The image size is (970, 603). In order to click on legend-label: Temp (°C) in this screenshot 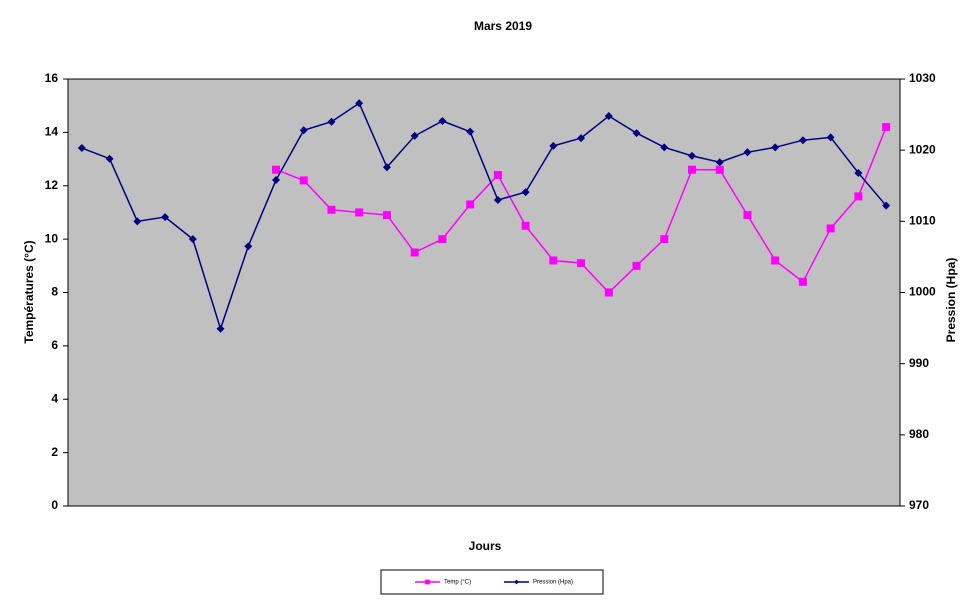, I will do `click(457, 583)`.